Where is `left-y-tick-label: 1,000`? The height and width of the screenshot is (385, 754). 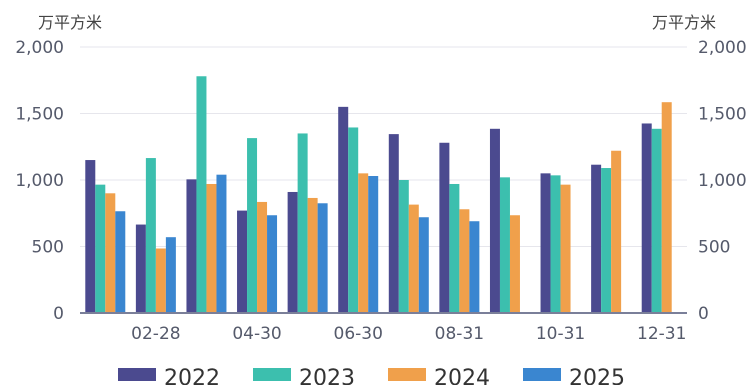 left-y-tick-label: 1,000 is located at coordinates (39, 181).